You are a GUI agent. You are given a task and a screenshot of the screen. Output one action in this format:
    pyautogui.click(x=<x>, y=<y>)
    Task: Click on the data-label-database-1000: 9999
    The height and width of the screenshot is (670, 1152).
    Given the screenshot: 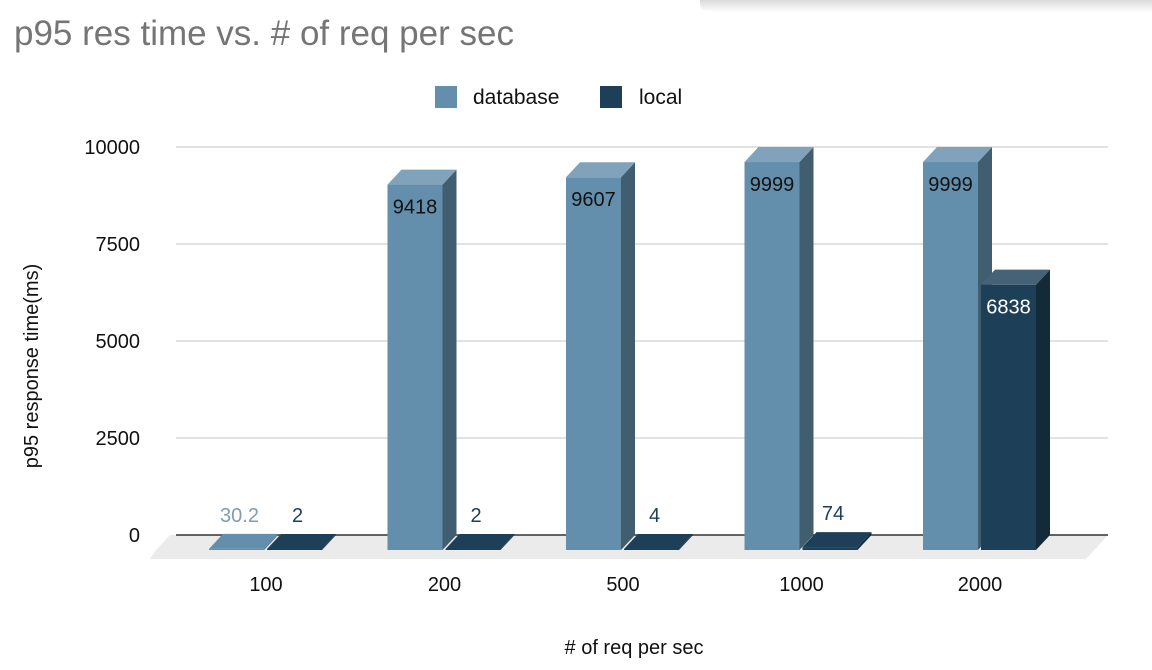 What is the action you would take?
    pyautogui.click(x=772, y=185)
    